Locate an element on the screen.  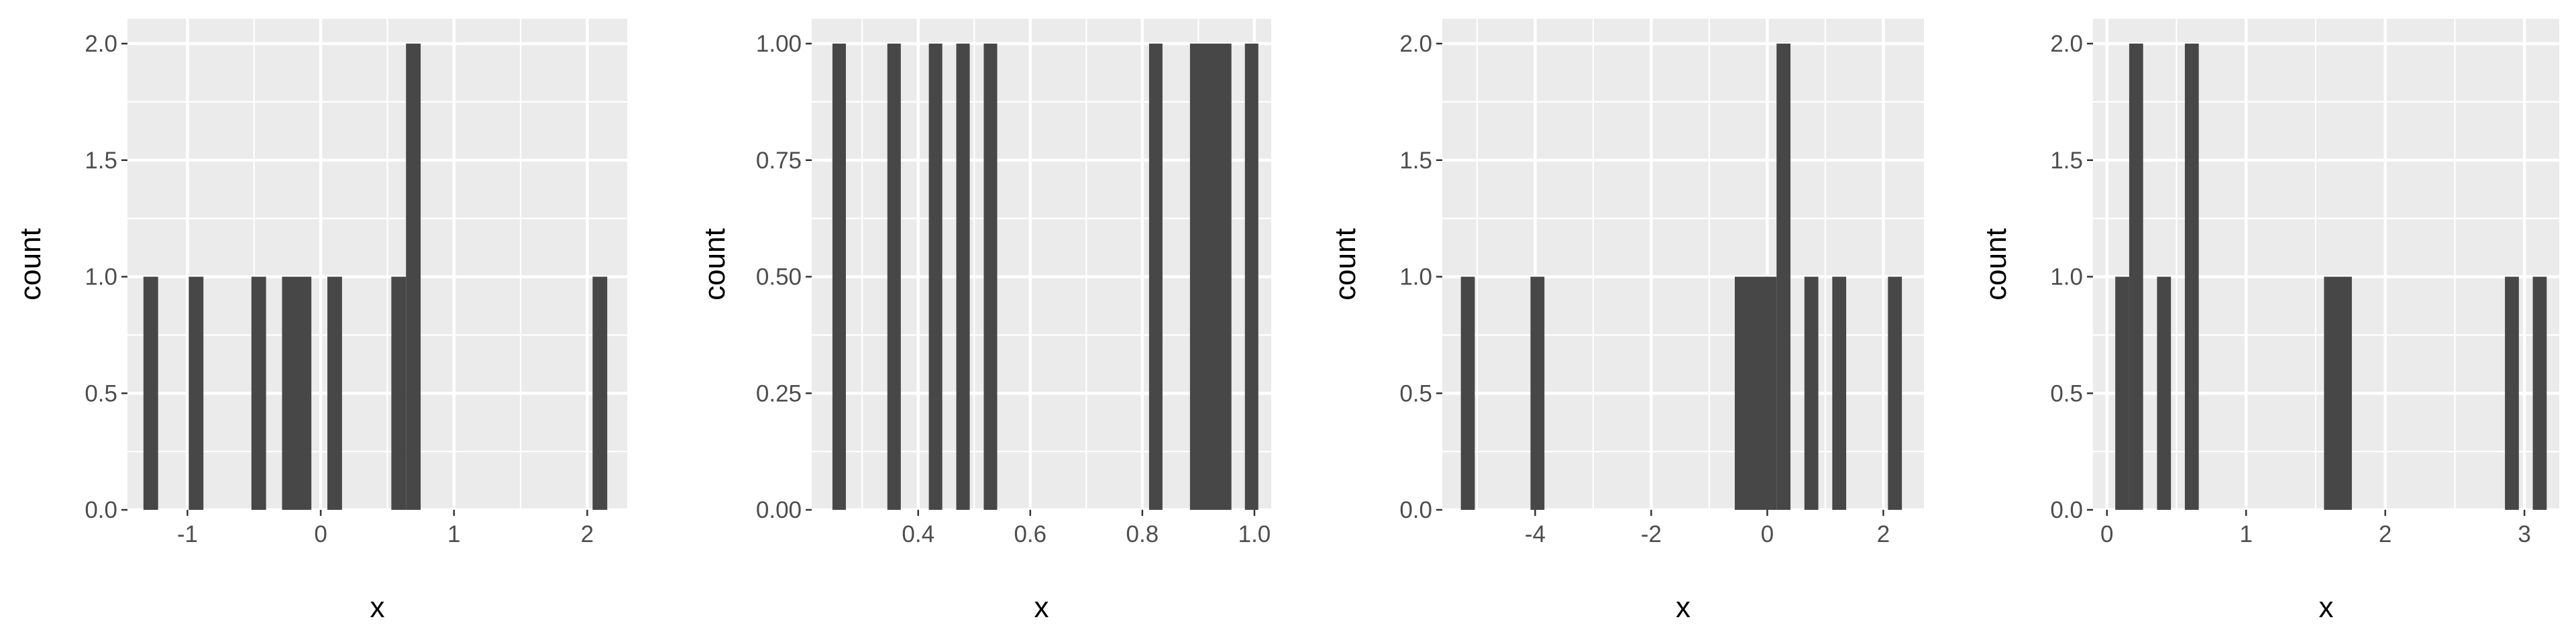
x-tick-label: 1.0 is located at coordinates (1254, 534).